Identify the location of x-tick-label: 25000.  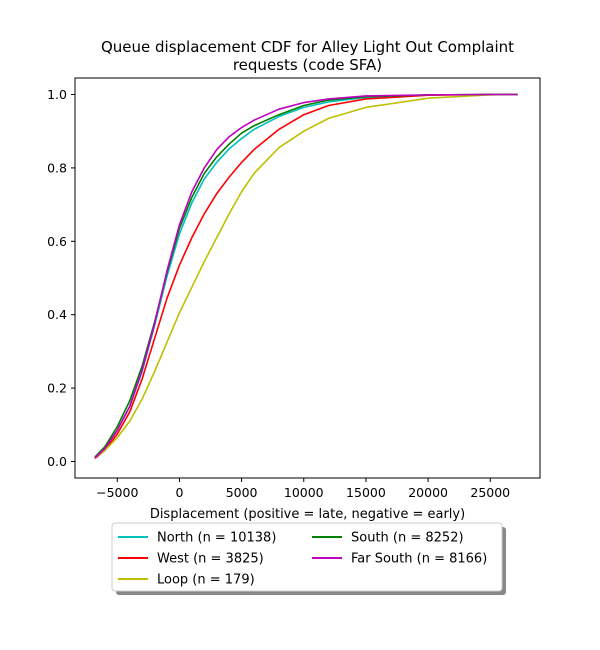
(490, 492).